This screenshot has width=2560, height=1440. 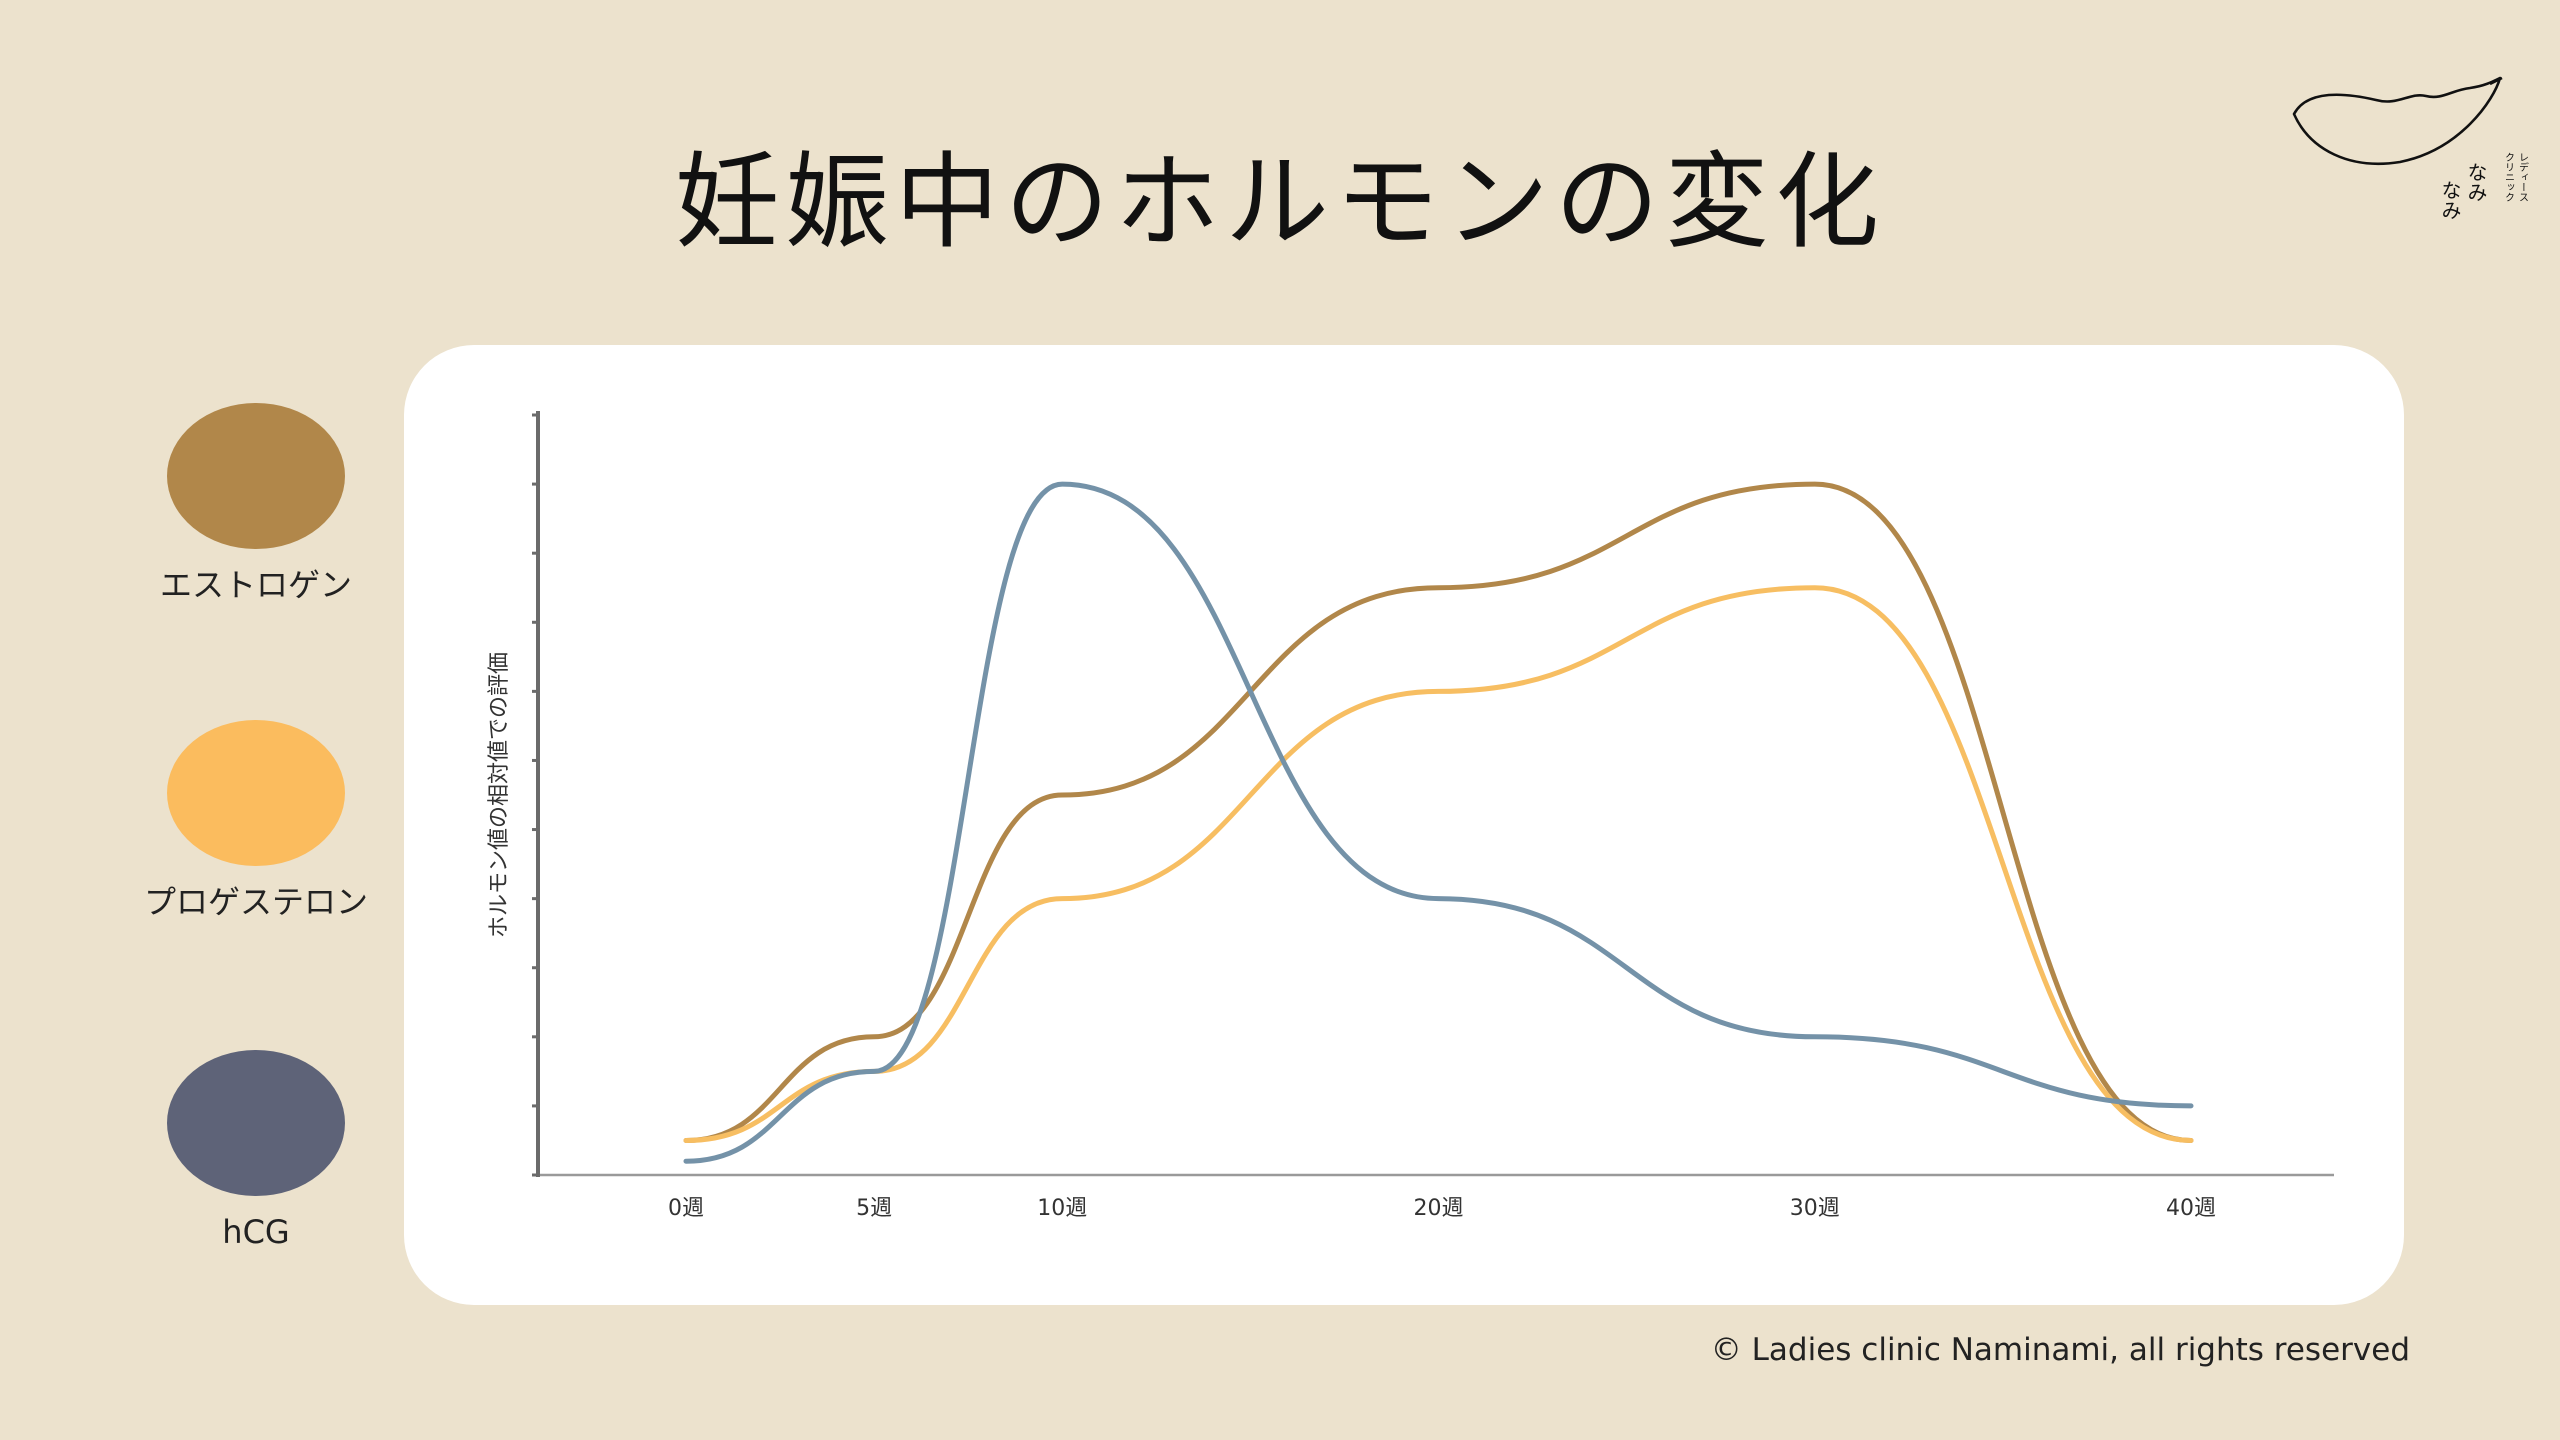 I want to click on x-tick-label: 30週, so click(x=1815, y=1208).